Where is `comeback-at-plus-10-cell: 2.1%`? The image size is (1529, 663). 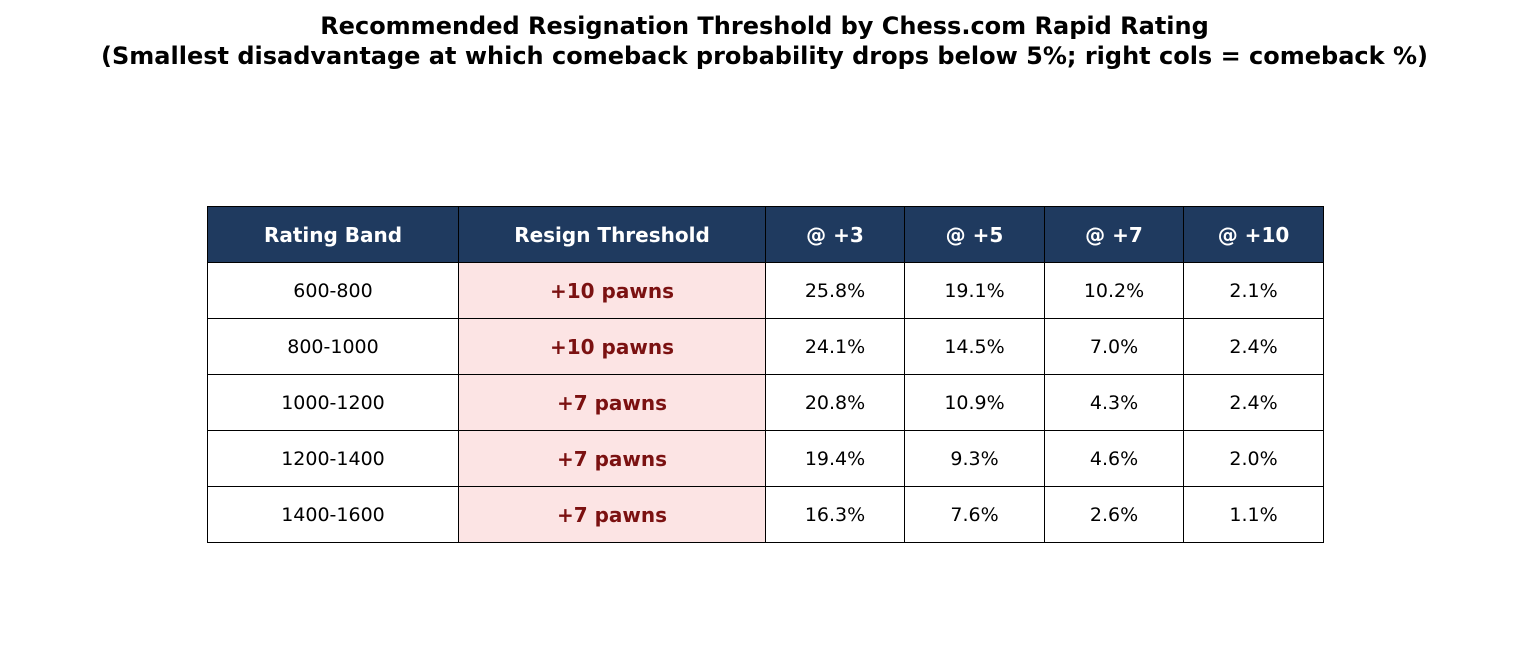
comeback-at-plus-10-cell: 2.1% is located at coordinates (1253, 290).